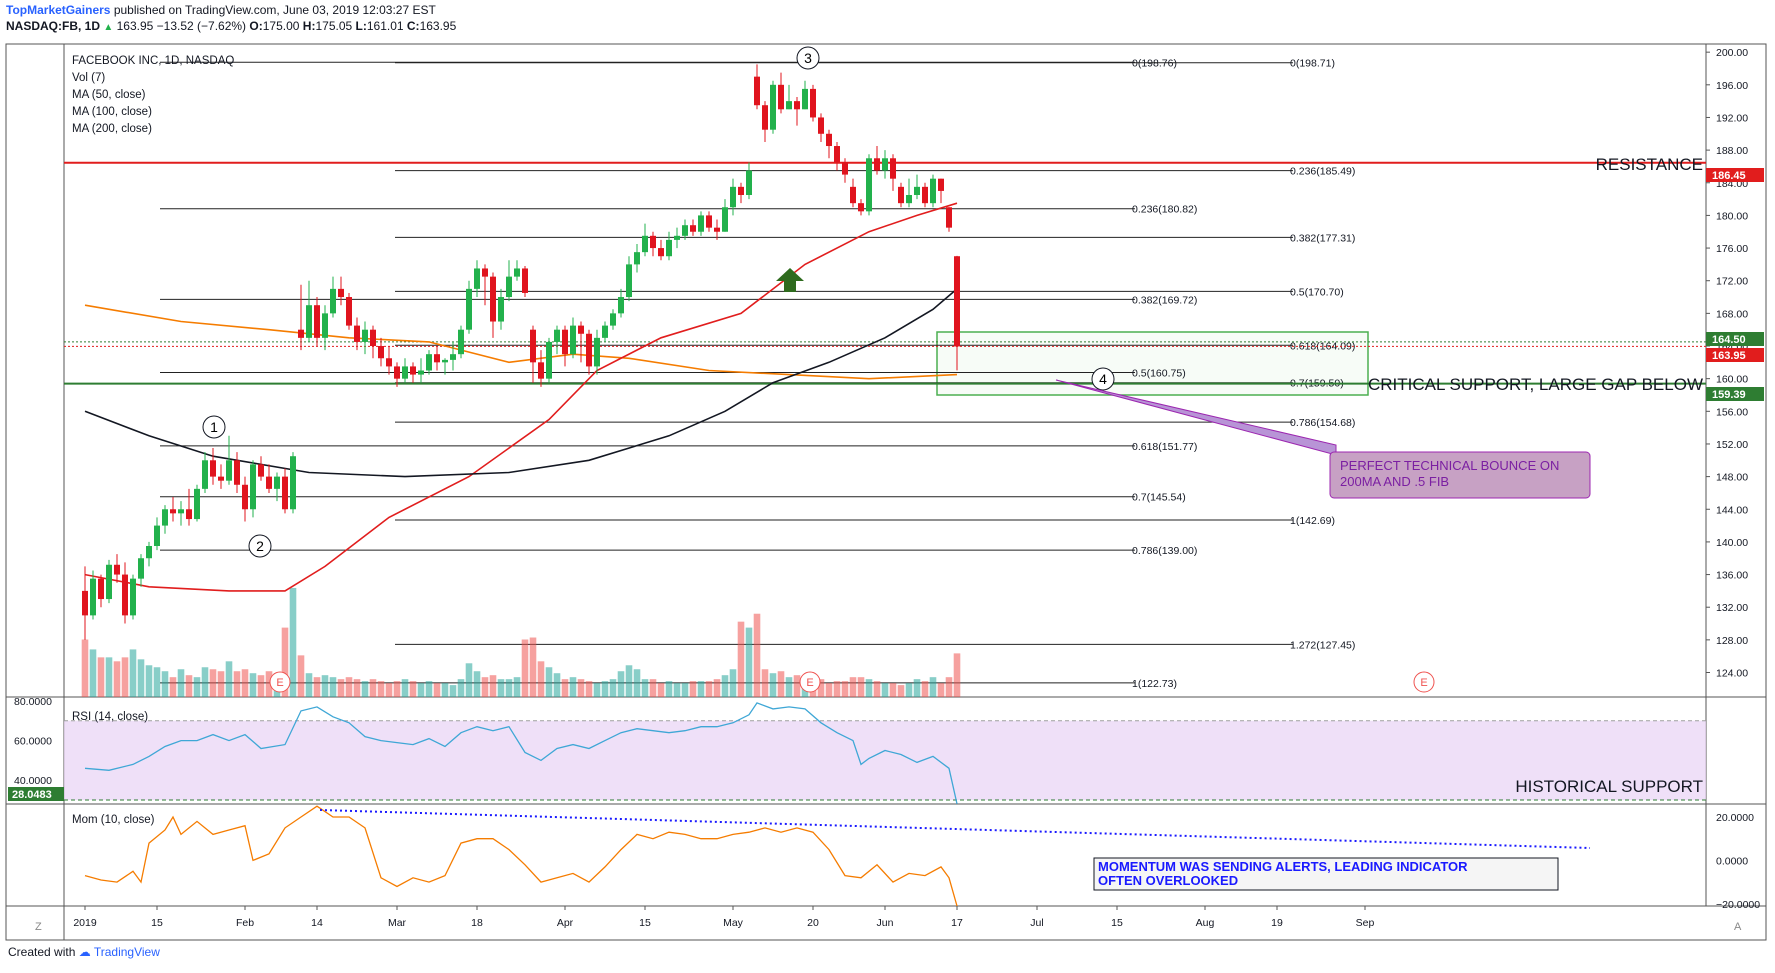 The width and height of the screenshot is (1775, 973). Describe the element at coordinates (808, 58) in the screenshot. I see `wave-label-3: 3` at that location.